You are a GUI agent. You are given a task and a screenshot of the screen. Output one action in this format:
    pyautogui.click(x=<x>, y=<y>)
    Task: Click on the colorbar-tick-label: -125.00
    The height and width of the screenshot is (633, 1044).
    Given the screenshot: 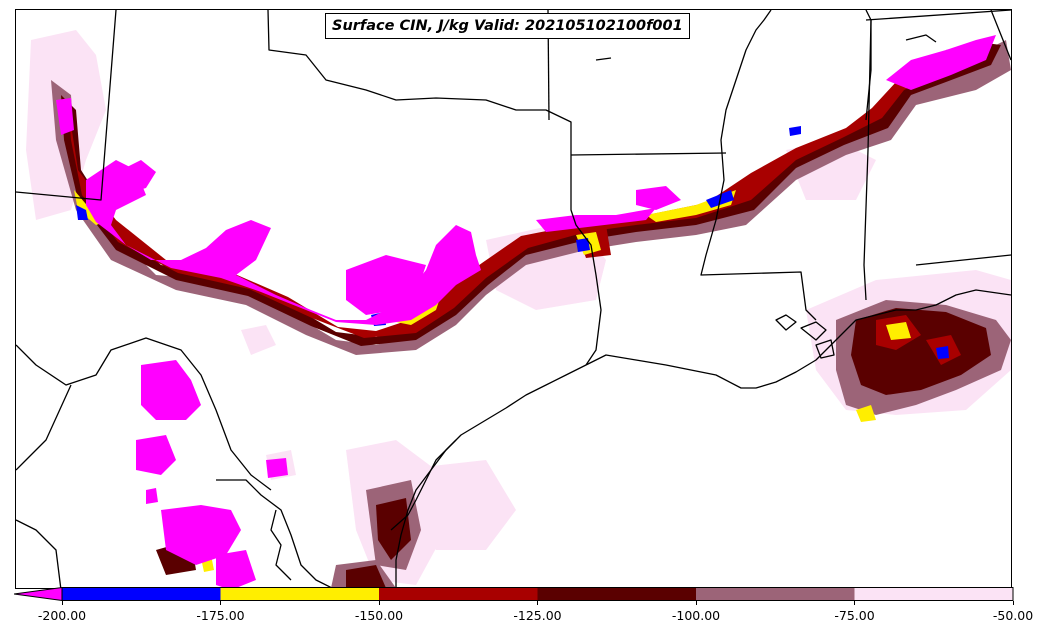 What is the action you would take?
    pyautogui.click(x=537, y=615)
    